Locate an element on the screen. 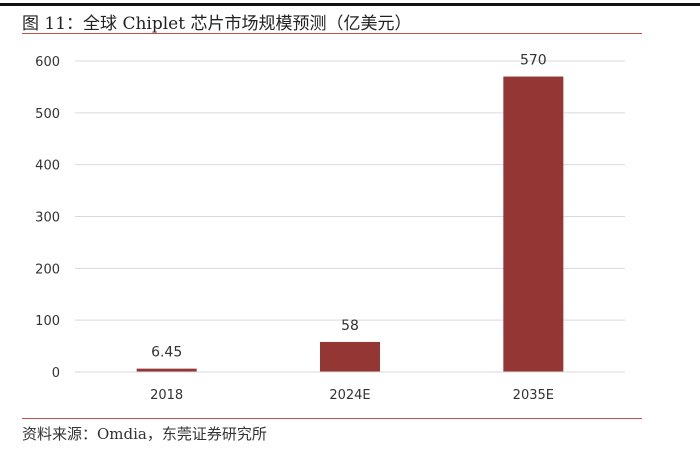  data-label-2018: 6.45 is located at coordinates (166, 353).